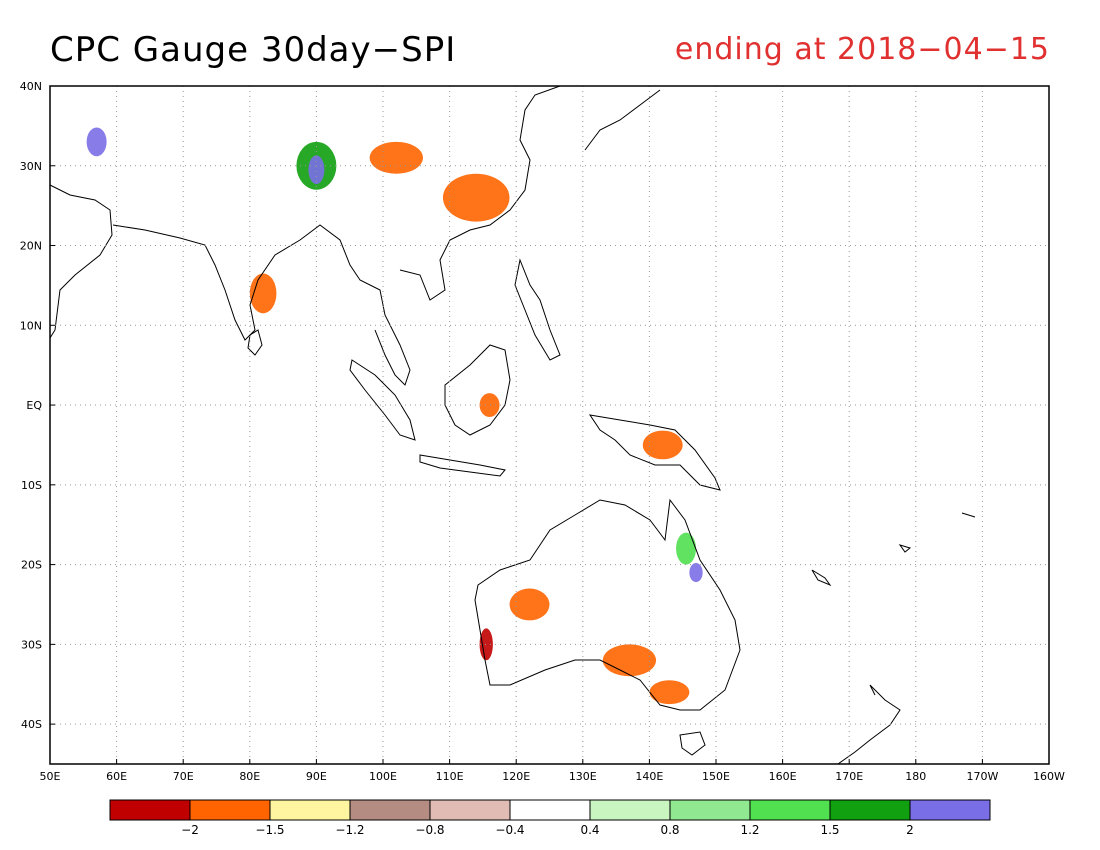 Image resolution: width=1100 pixels, height=850 pixels. I want to click on lat-tick-label: EQ, so click(34, 405).